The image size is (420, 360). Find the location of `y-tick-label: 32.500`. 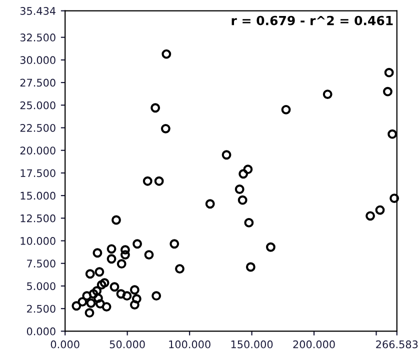

y-tick-label: 32.500 is located at coordinates (38, 38).